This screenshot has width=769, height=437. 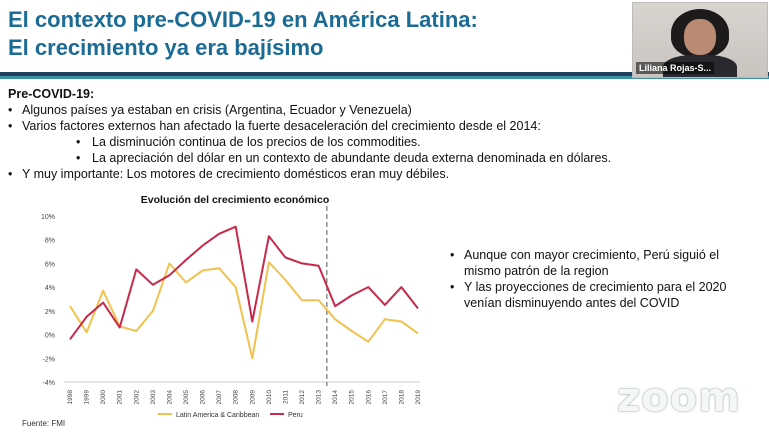 I want to click on x-tick-label: 2014, so click(x=335, y=397).